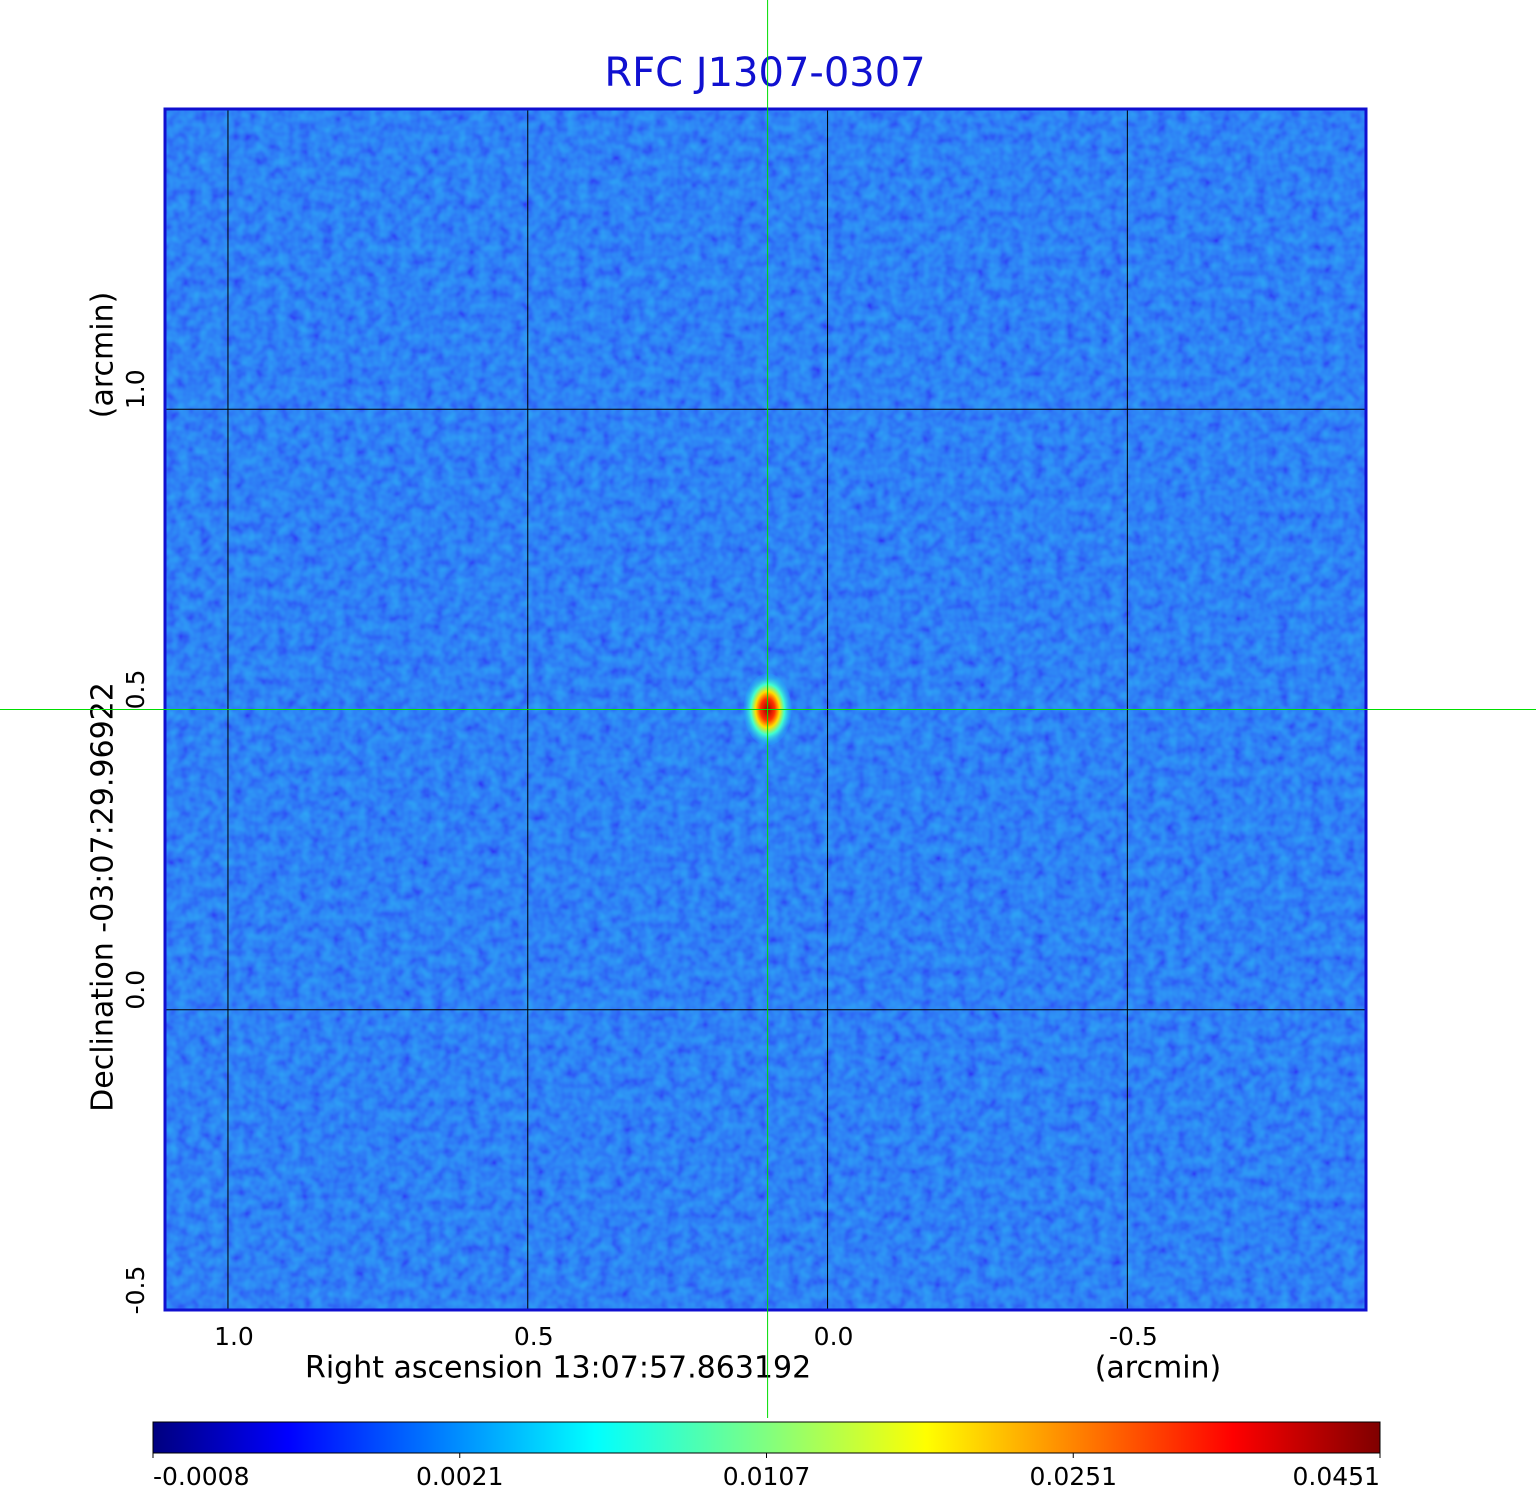 Image resolution: width=1536 pixels, height=1511 pixels. Describe the element at coordinates (459, 1476) in the screenshot. I see `colorbar-tick-label: 0.0021` at that location.